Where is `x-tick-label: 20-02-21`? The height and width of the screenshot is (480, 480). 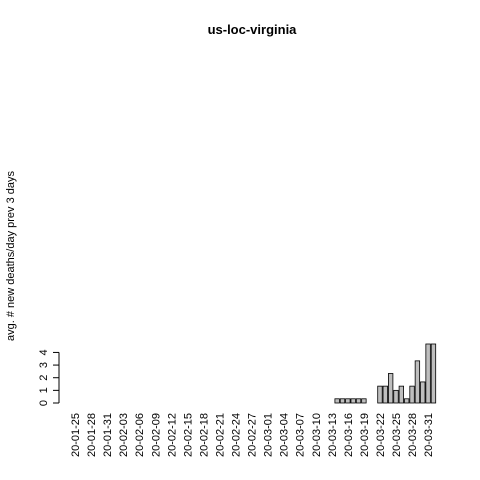 x-tick-label: 20-02-21 is located at coordinates (220, 435).